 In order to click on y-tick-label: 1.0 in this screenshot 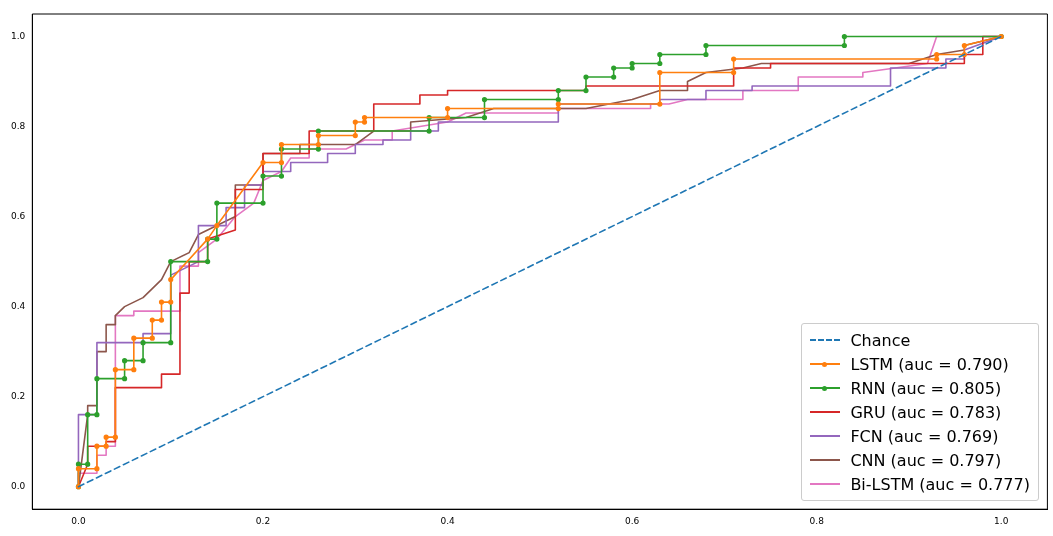, I will do `click(18, 35)`.